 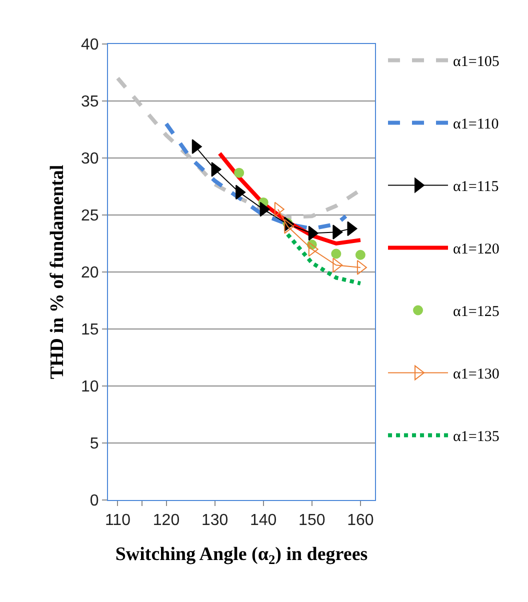 I want to click on y-tick-label: 5, so click(x=94, y=444).